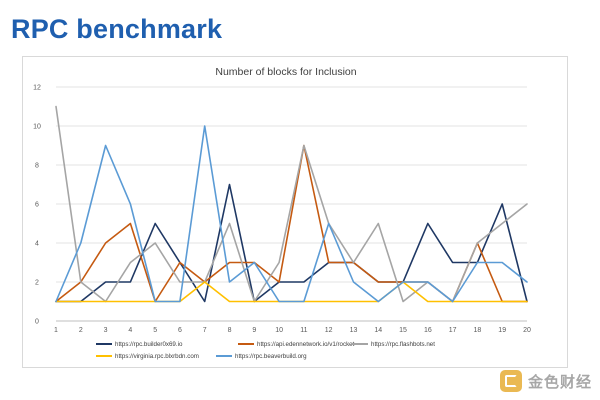  Describe the element at coordinates (285, 72) in the screenshot. I see `chart-title: Number of blocks for Inclusion` at that location.